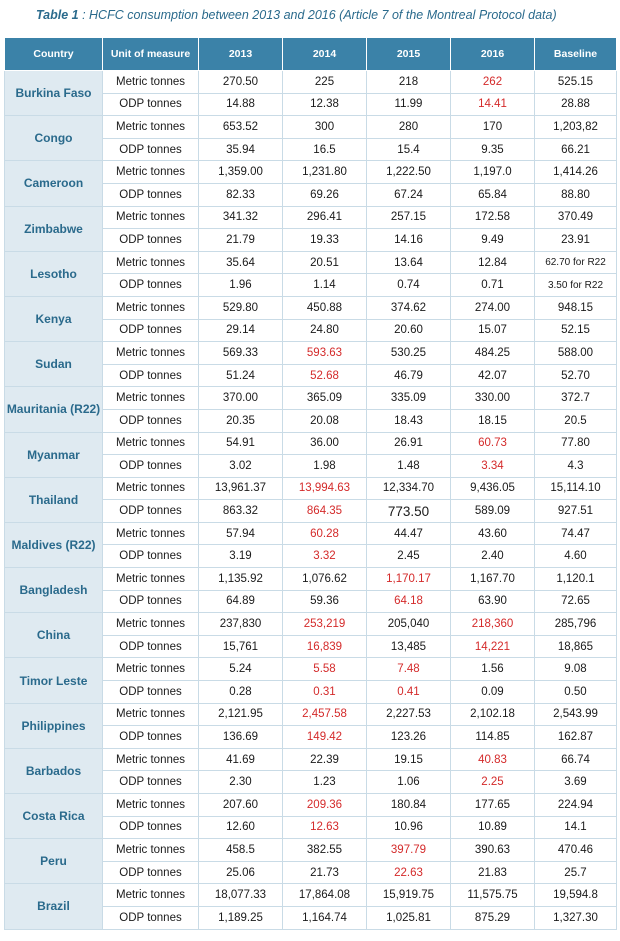 Image resolution: width=620 pixels, height=941 pixels. What do you see at coordinates (492, 398) in the screenshot?
I see `value-cell: 330.00` at bounding box center [492, 398].